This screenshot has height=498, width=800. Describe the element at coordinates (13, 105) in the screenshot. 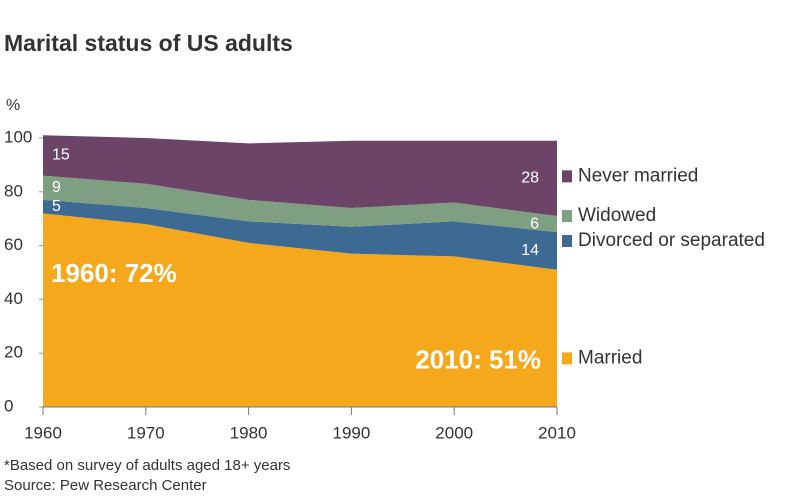

I see `y-axis-label: %` at that location.